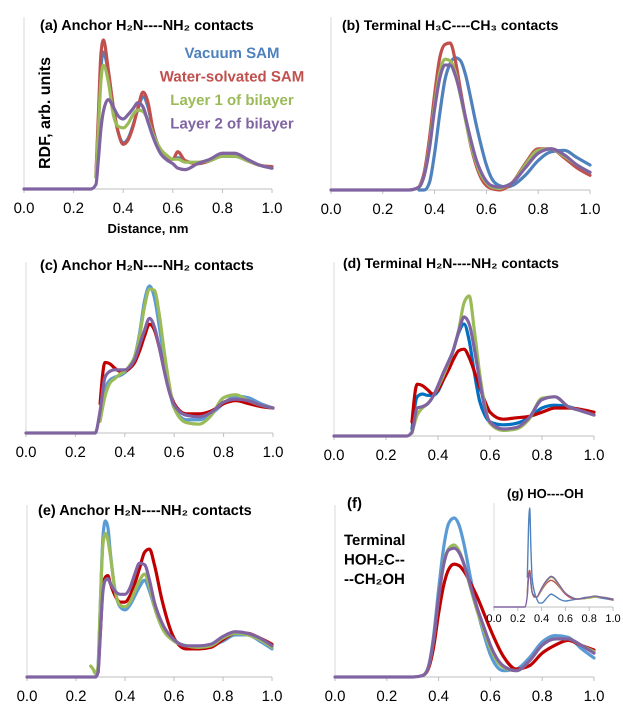 The width and height of the screenshot is (623, 707). What do you see at coordinates (45, 113) in the screenshot?
I see `y-axis-title: RDF, arb. units` at bounding box center [45, 113].